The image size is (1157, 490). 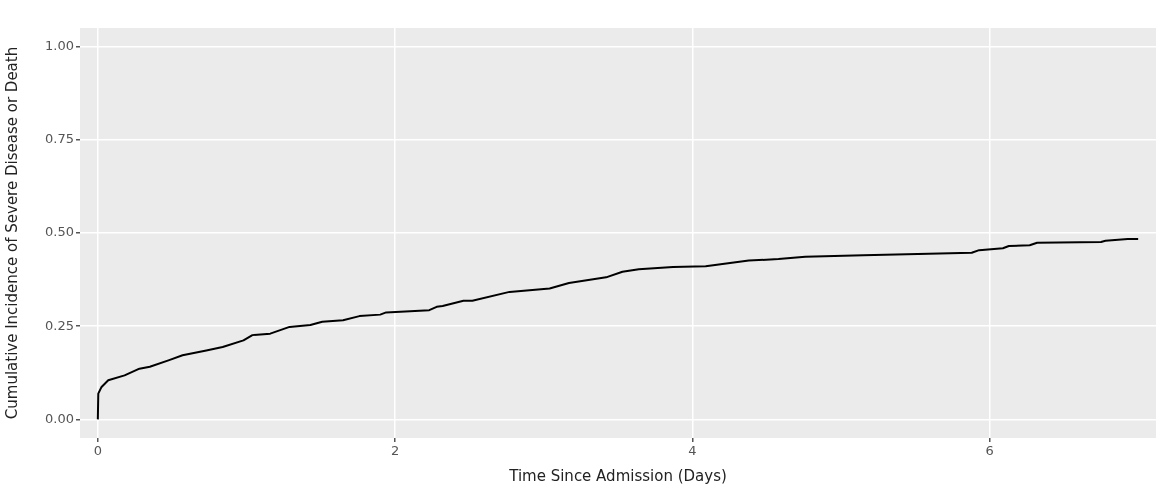 What do you see at coordinates (97, 451) in the screenshot?
I see `x-tick-label: 0` at bounding box center [97, 451].